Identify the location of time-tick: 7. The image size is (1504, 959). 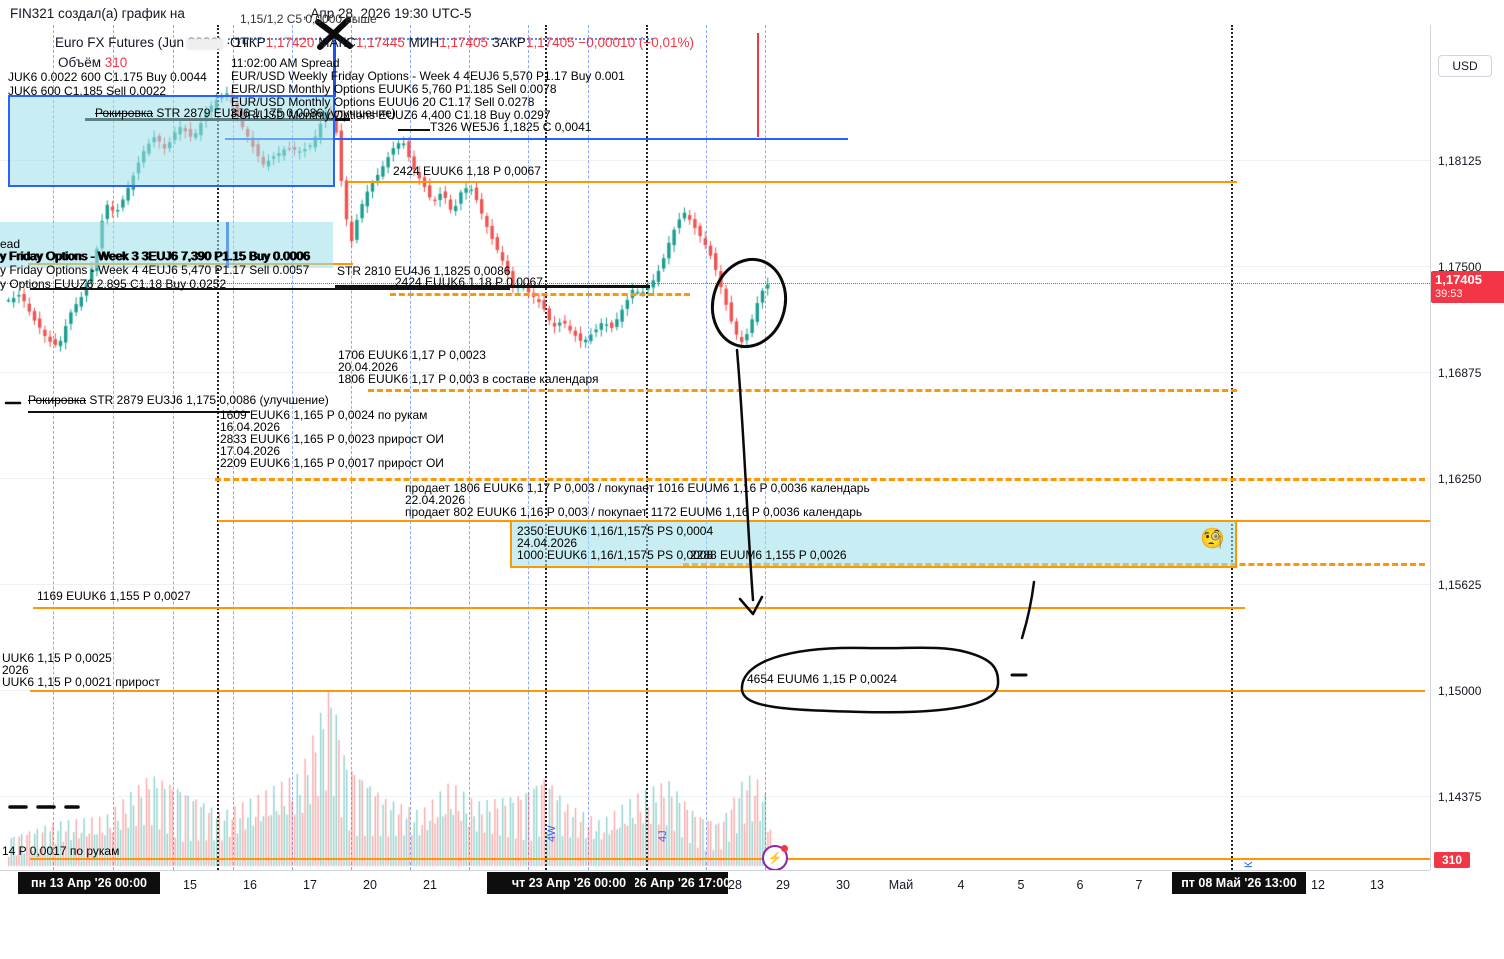
(1139, 885).